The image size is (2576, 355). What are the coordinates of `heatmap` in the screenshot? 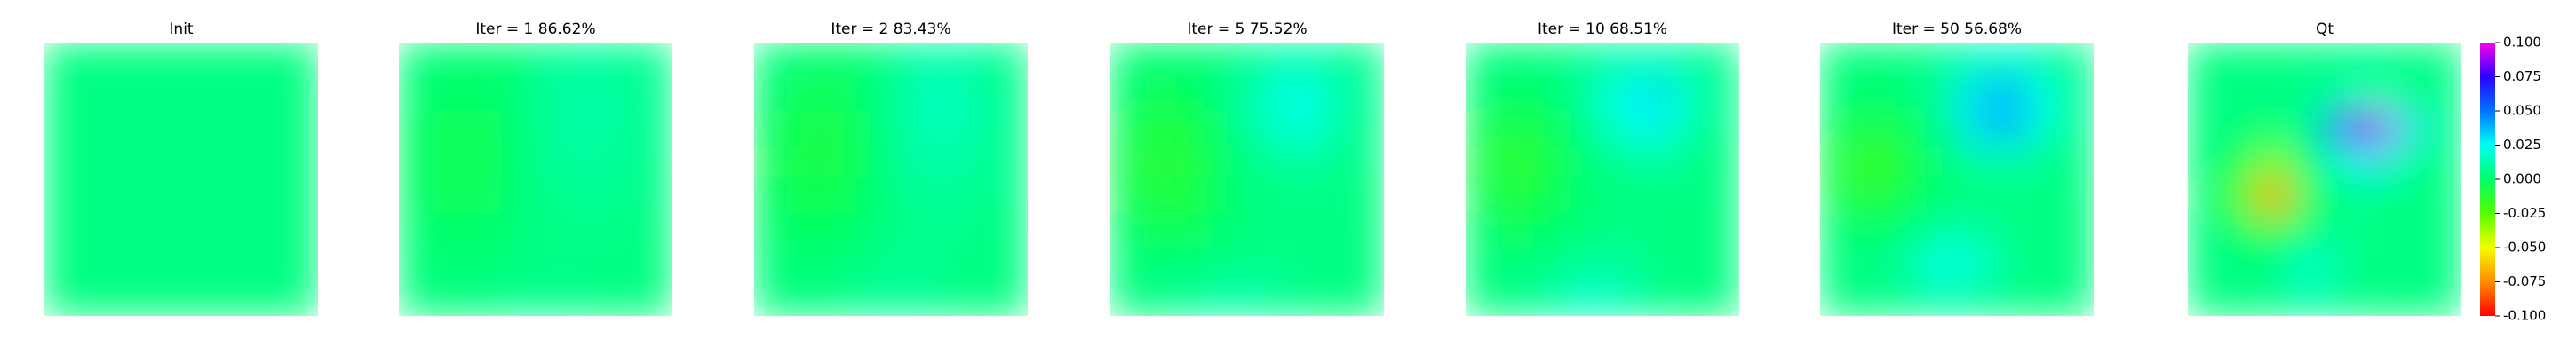 It's located at (1602, 179).